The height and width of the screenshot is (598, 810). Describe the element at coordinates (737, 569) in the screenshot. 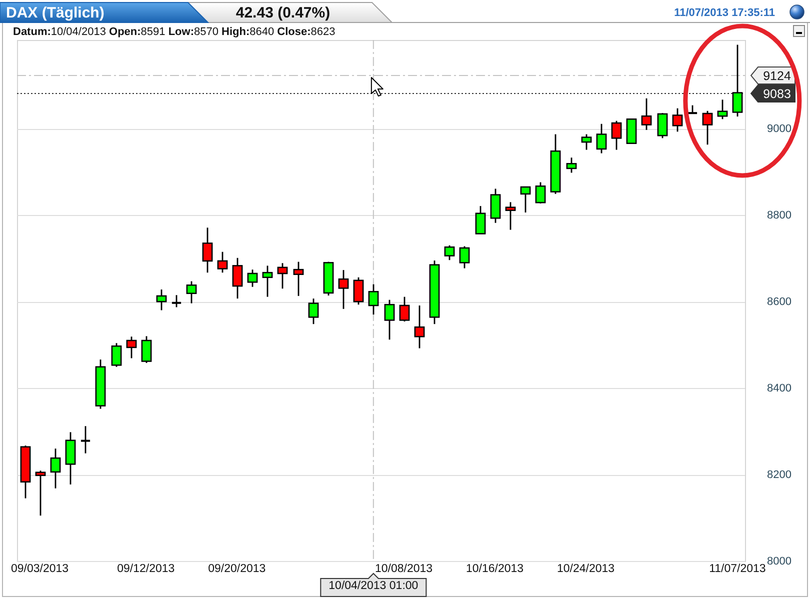

I see `x-tick-label: 11/07/2013` at that location.